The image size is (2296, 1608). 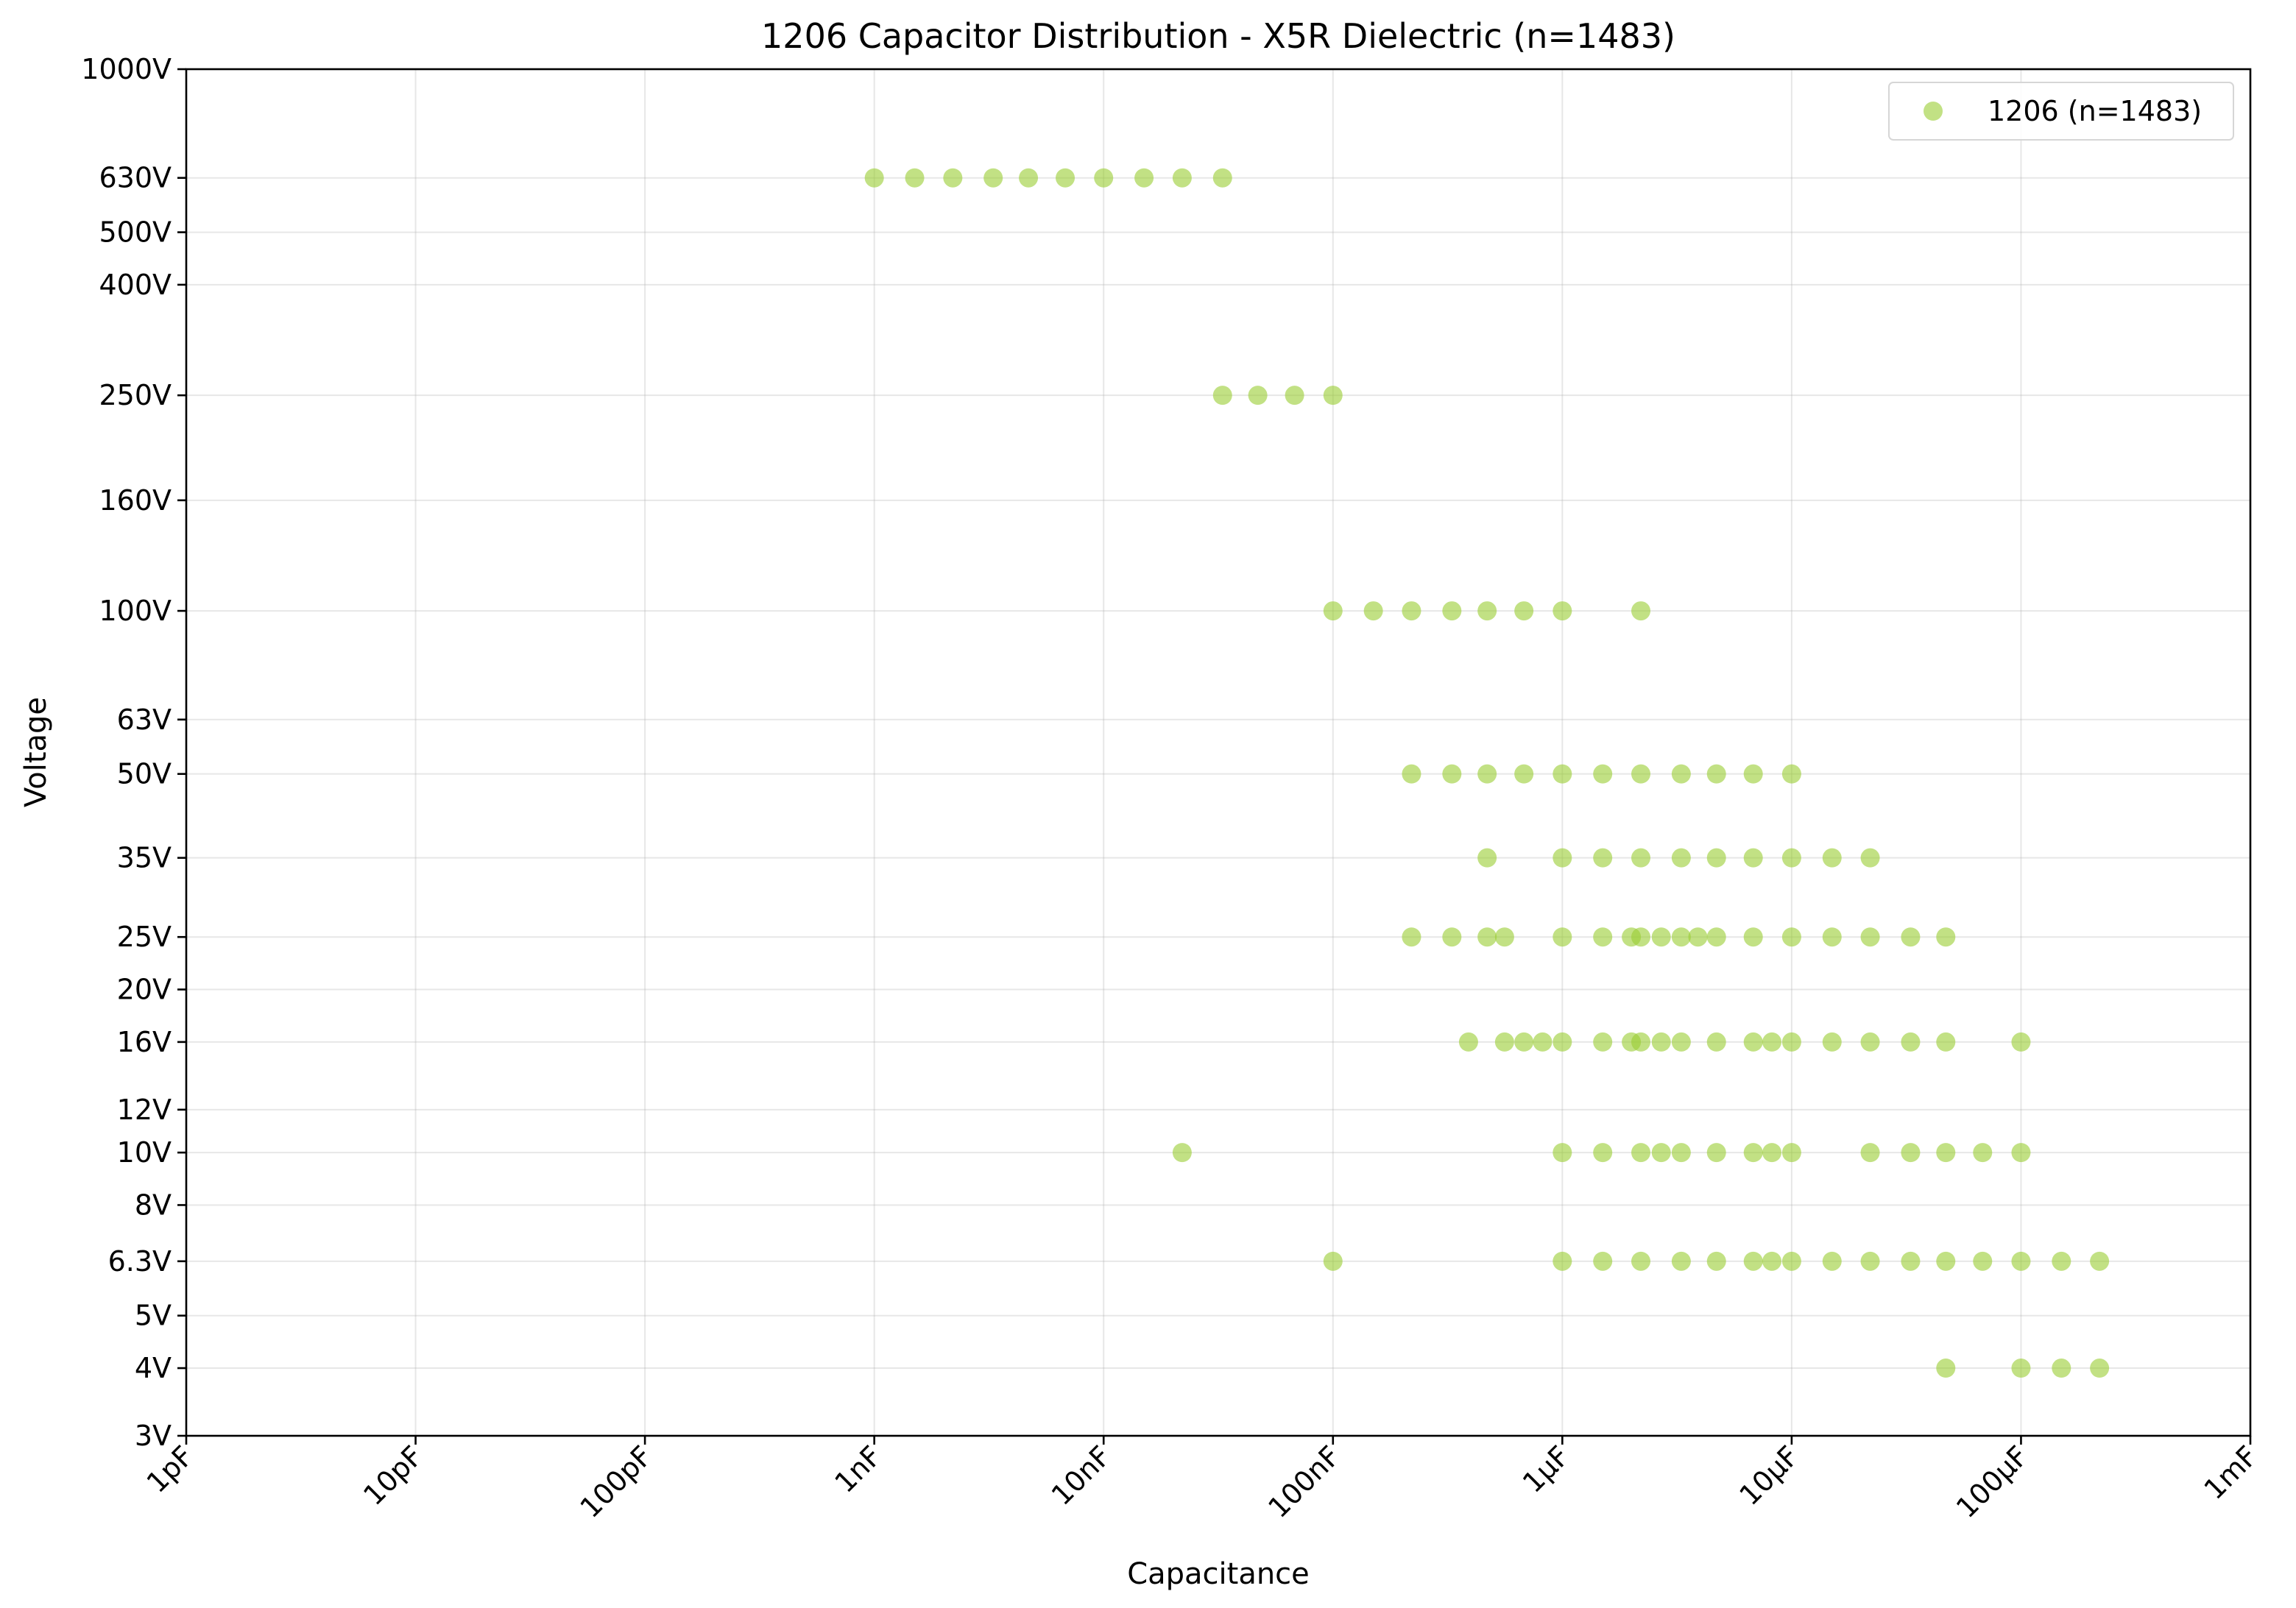 What do you see at coordinates (140, 1261) in the screenshot?
I see `y-tick-label: 6.3V` at bounding box center [140, 1261].